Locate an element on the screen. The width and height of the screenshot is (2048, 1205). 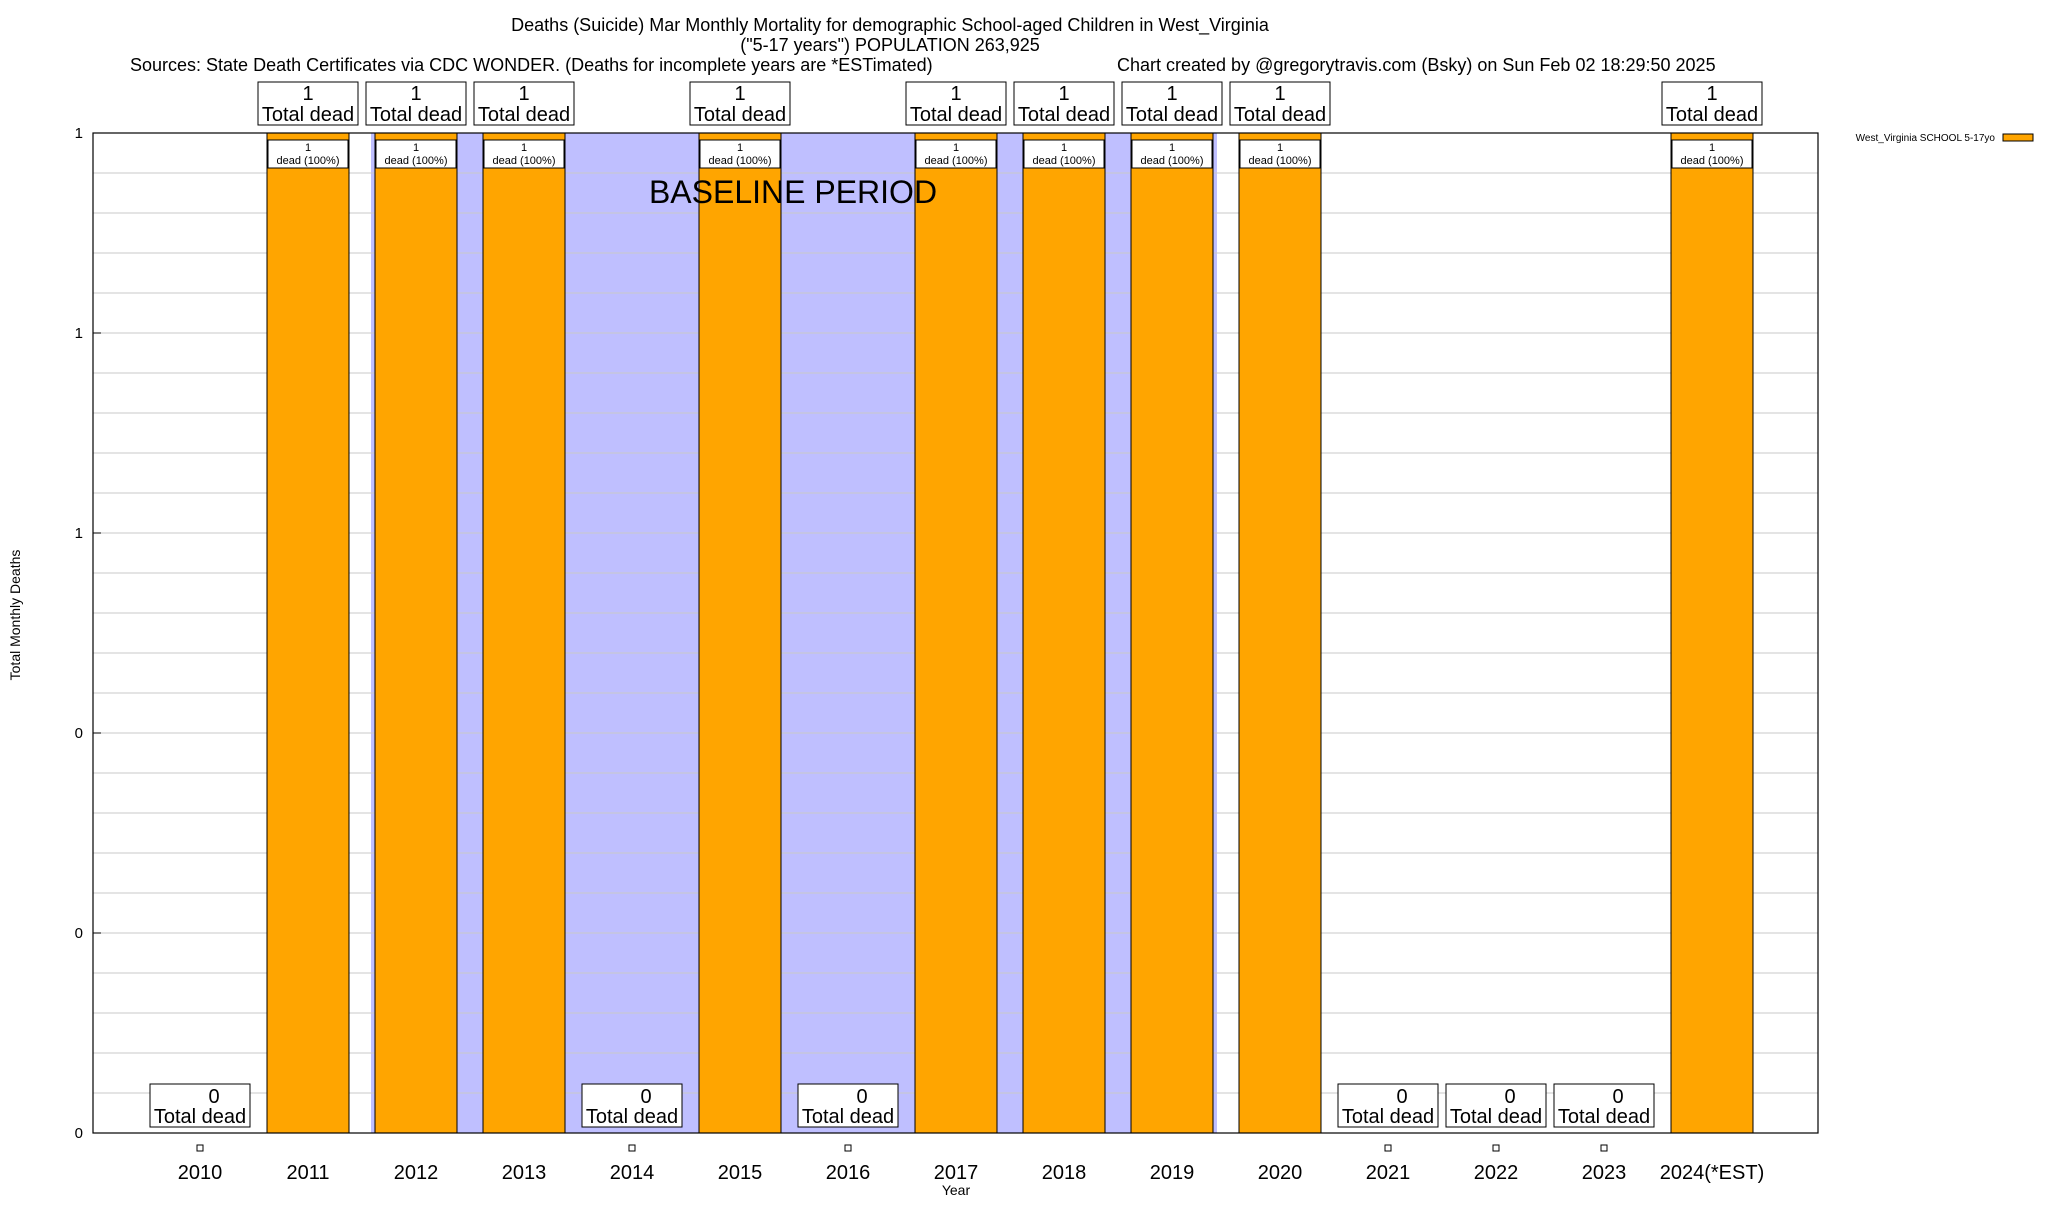
x-axis-label: Year is located at coordinates (956, 1190).